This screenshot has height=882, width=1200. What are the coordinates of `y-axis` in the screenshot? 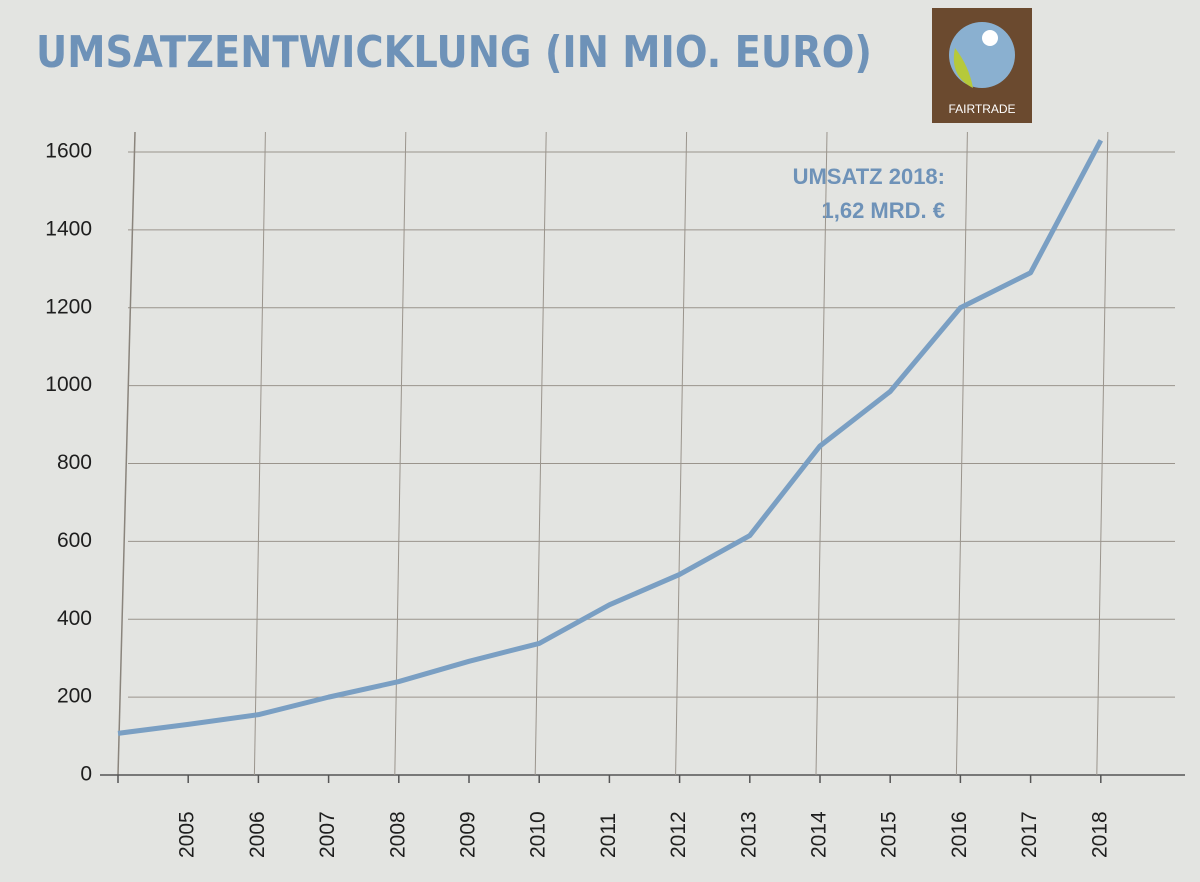 It's located at (126, 453).